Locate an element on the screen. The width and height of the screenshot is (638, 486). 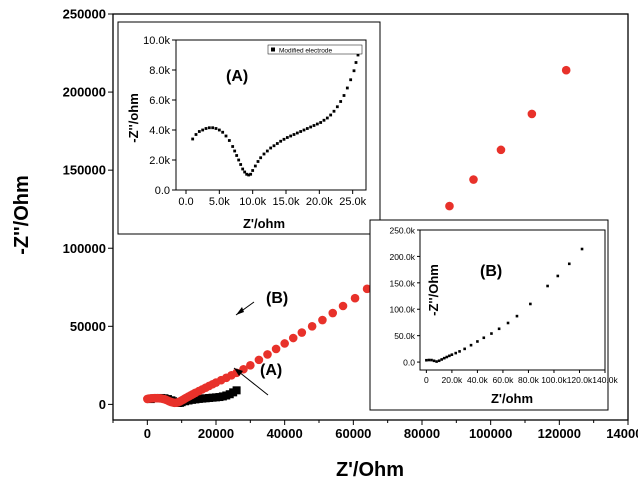
main-x-axis-label: Z'/Ohm is located at coordinates (370, 470).